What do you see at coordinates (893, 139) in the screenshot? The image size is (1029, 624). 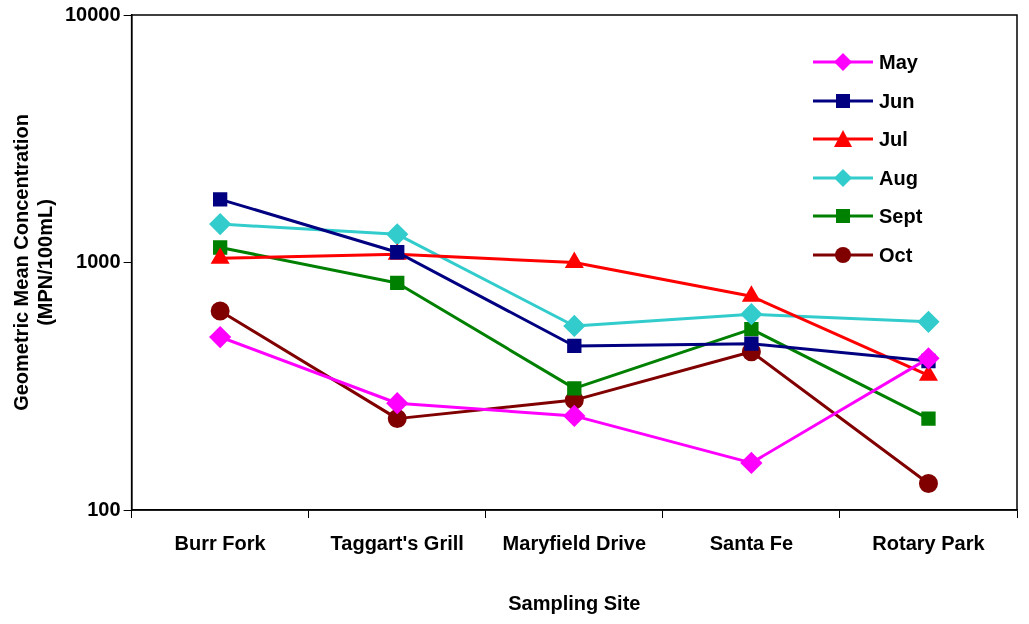 I see `legend-label: Jul` at bounding box center [893, 139].